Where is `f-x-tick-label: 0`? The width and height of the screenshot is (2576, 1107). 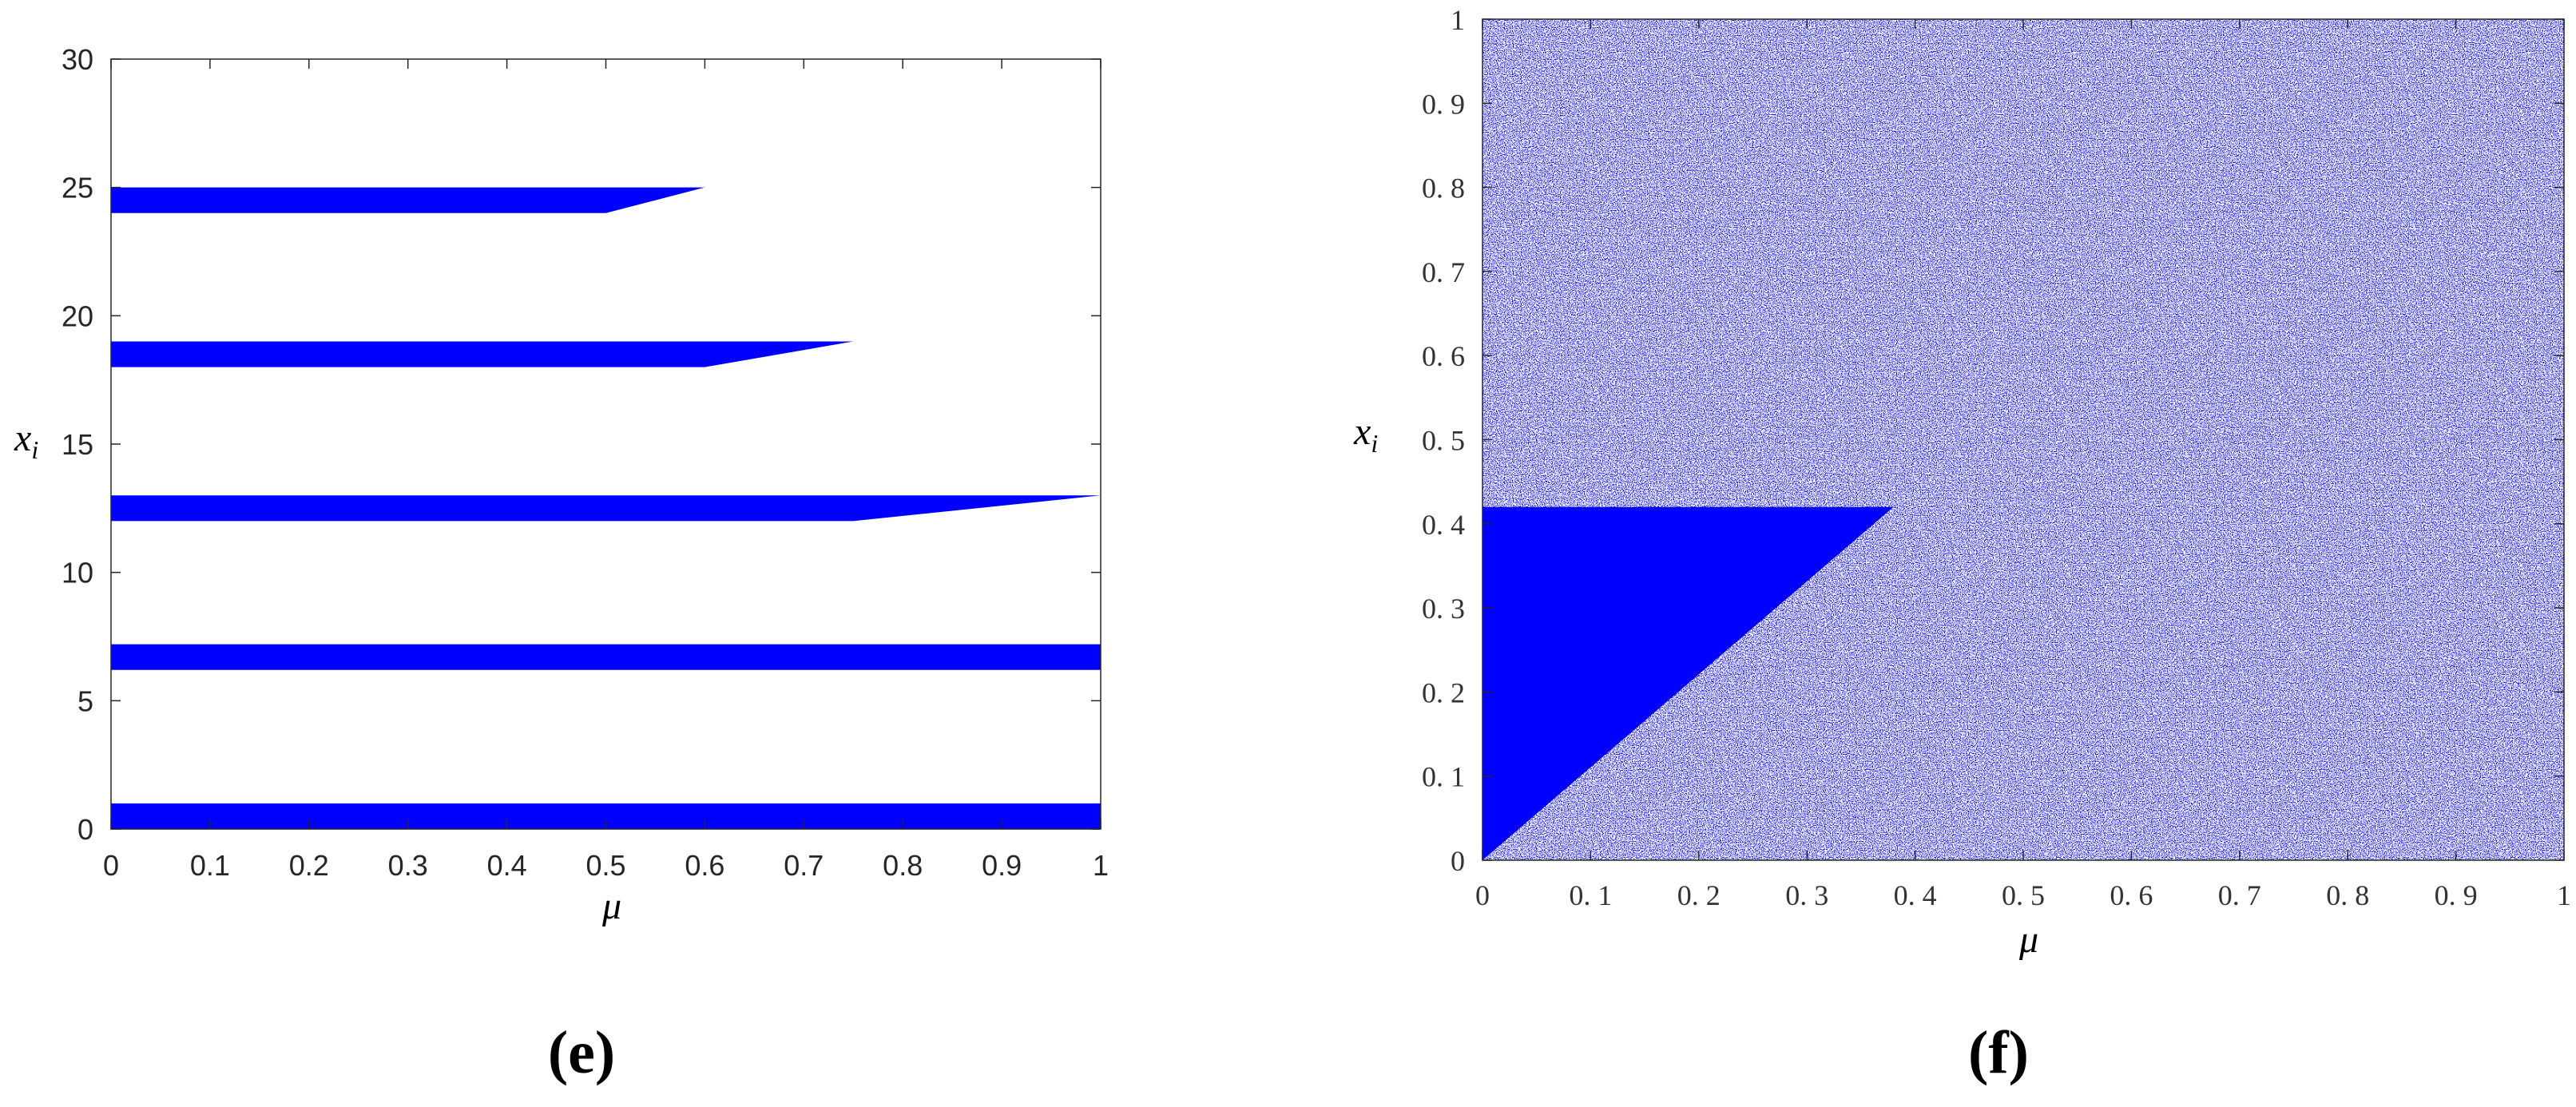 f-x-tick-label: 0 is located at coordinates (1482, 895).